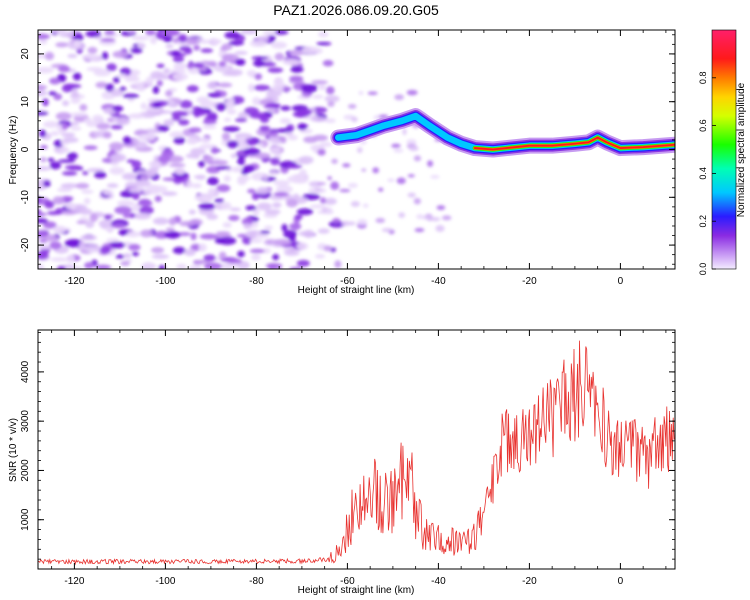 The image size is (750, 600). I want to click on heatmap-y-tick-label: 0, so click(25, 149).